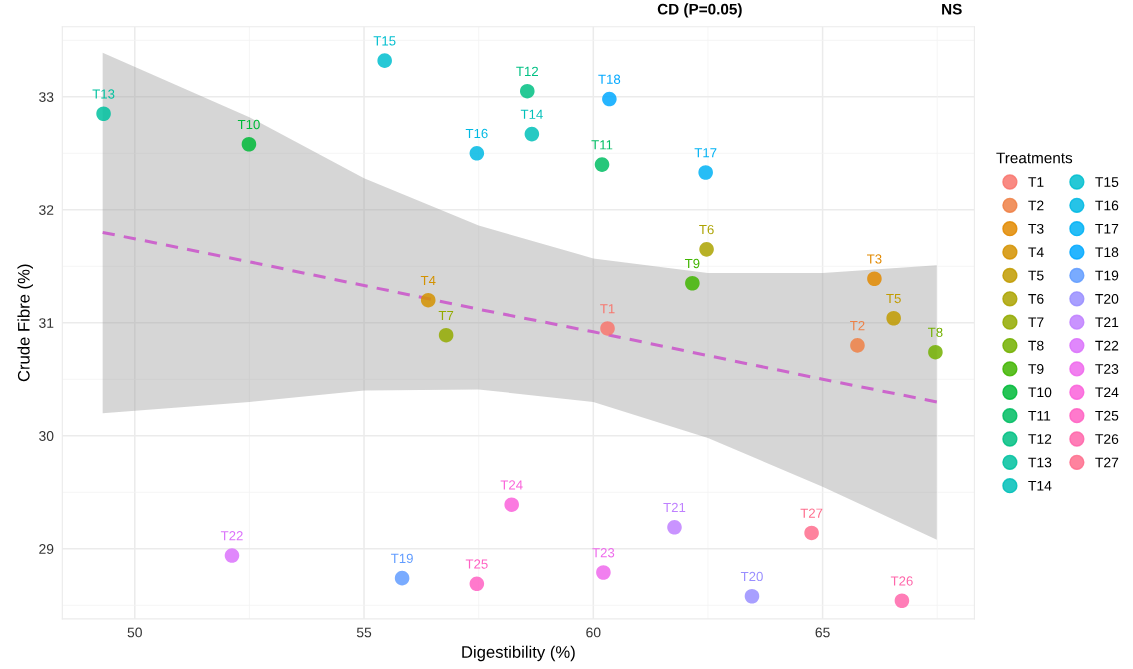 The image size is (1133, 669). What do you see at coordinates (607, 309) in the screenshot?
I see `text: T1` at bounding box center [607, 309].